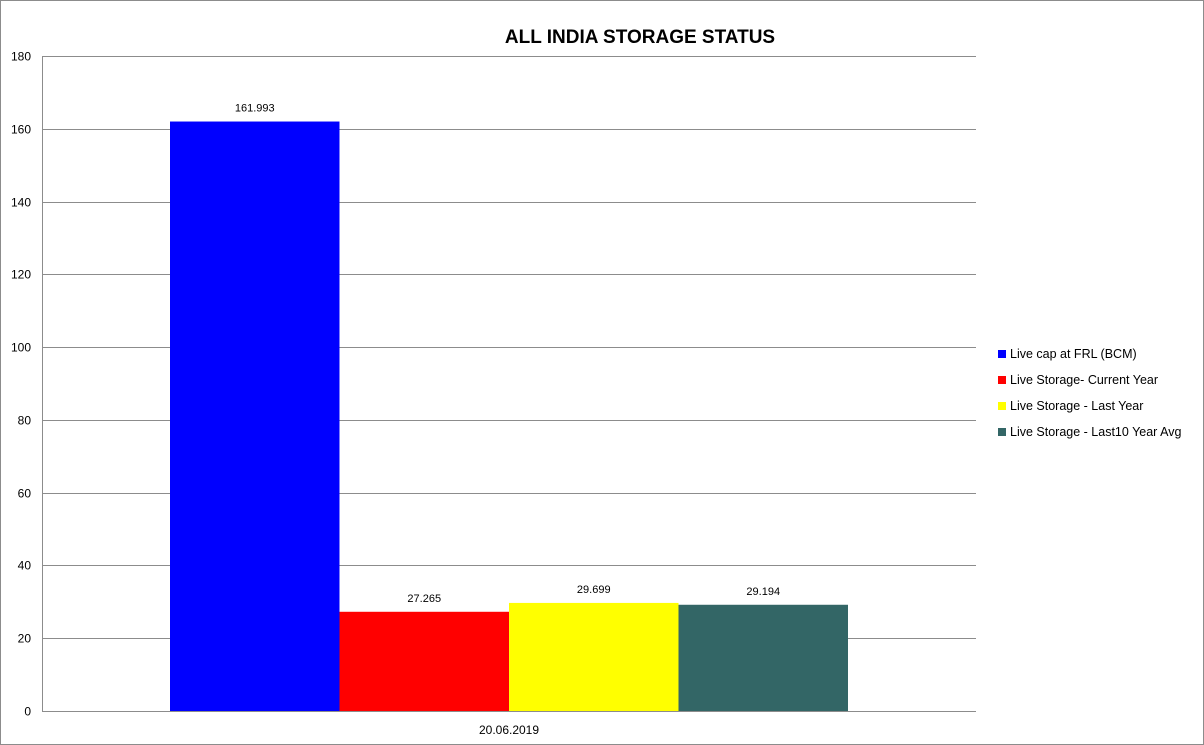 The height and width of the screenshot is (745, 1204). Describe the element at coordinates (1076, 406) in the screenshot. I see `legend-label: Live Storage - Last Year` at that location.